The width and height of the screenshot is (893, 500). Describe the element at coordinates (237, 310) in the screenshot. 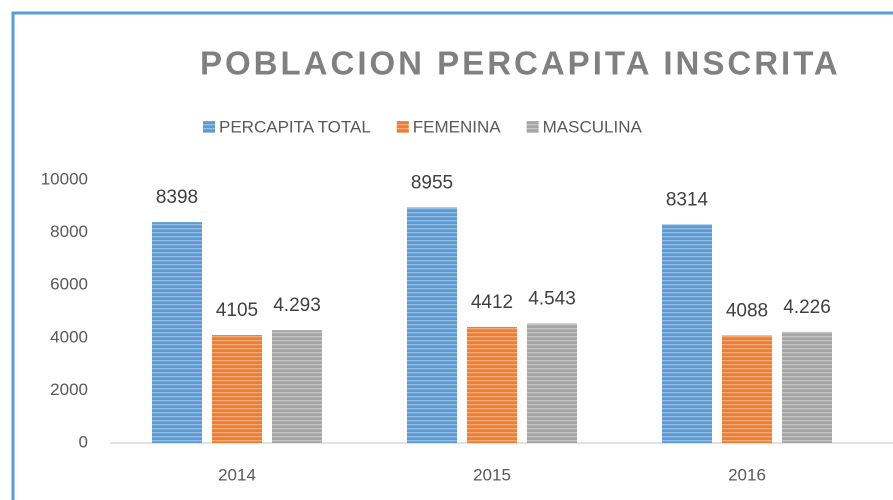

I see `data-label: 4105` at that location.